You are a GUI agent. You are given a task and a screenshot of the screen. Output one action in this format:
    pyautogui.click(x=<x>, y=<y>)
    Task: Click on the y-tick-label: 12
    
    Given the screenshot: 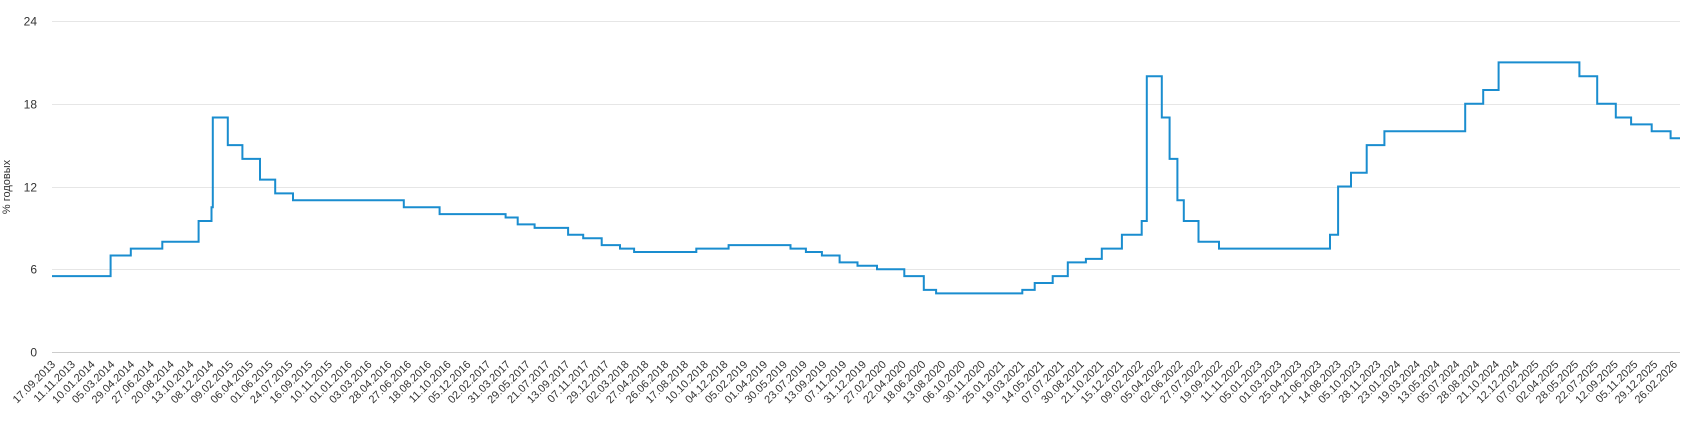 What is the action you would take?
    pyautogui.click(x=31, y=188)
    